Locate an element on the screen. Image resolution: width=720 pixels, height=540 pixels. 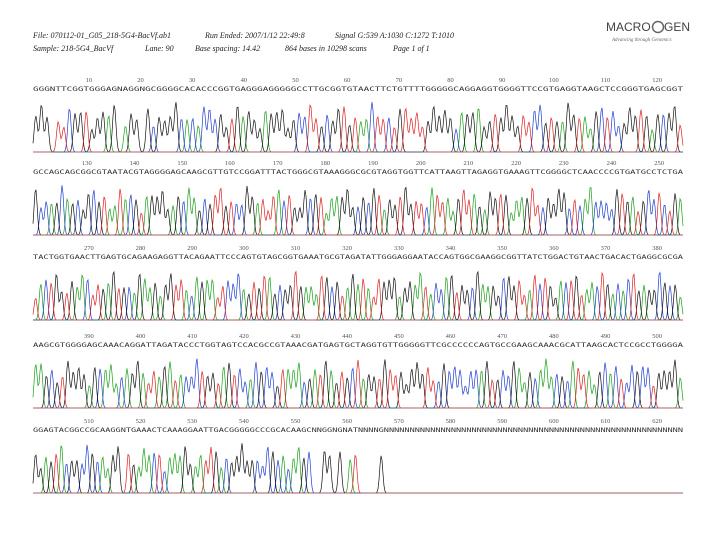
base-position: 310 is located at coordinates (296, 248).